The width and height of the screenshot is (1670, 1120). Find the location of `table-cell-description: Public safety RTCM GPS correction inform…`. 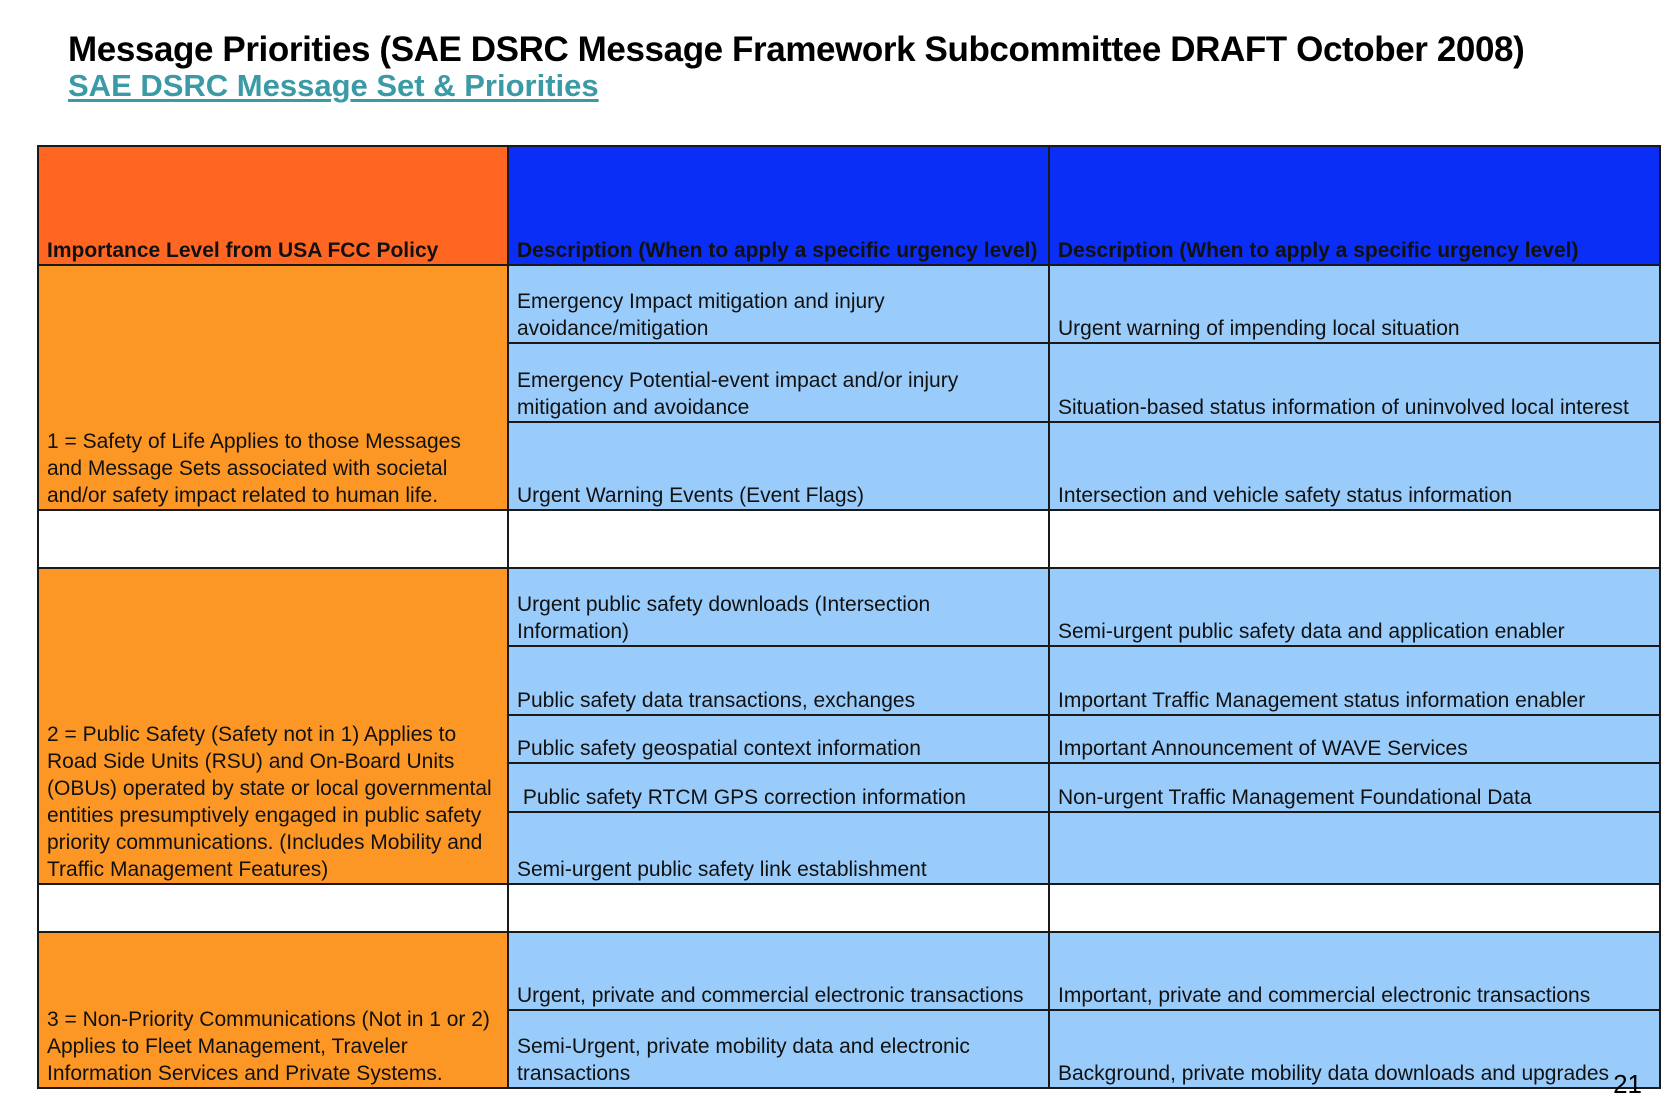

table-cell-description: Public safety RTCM GPS correction inform… is located at coordinates (778, 787).